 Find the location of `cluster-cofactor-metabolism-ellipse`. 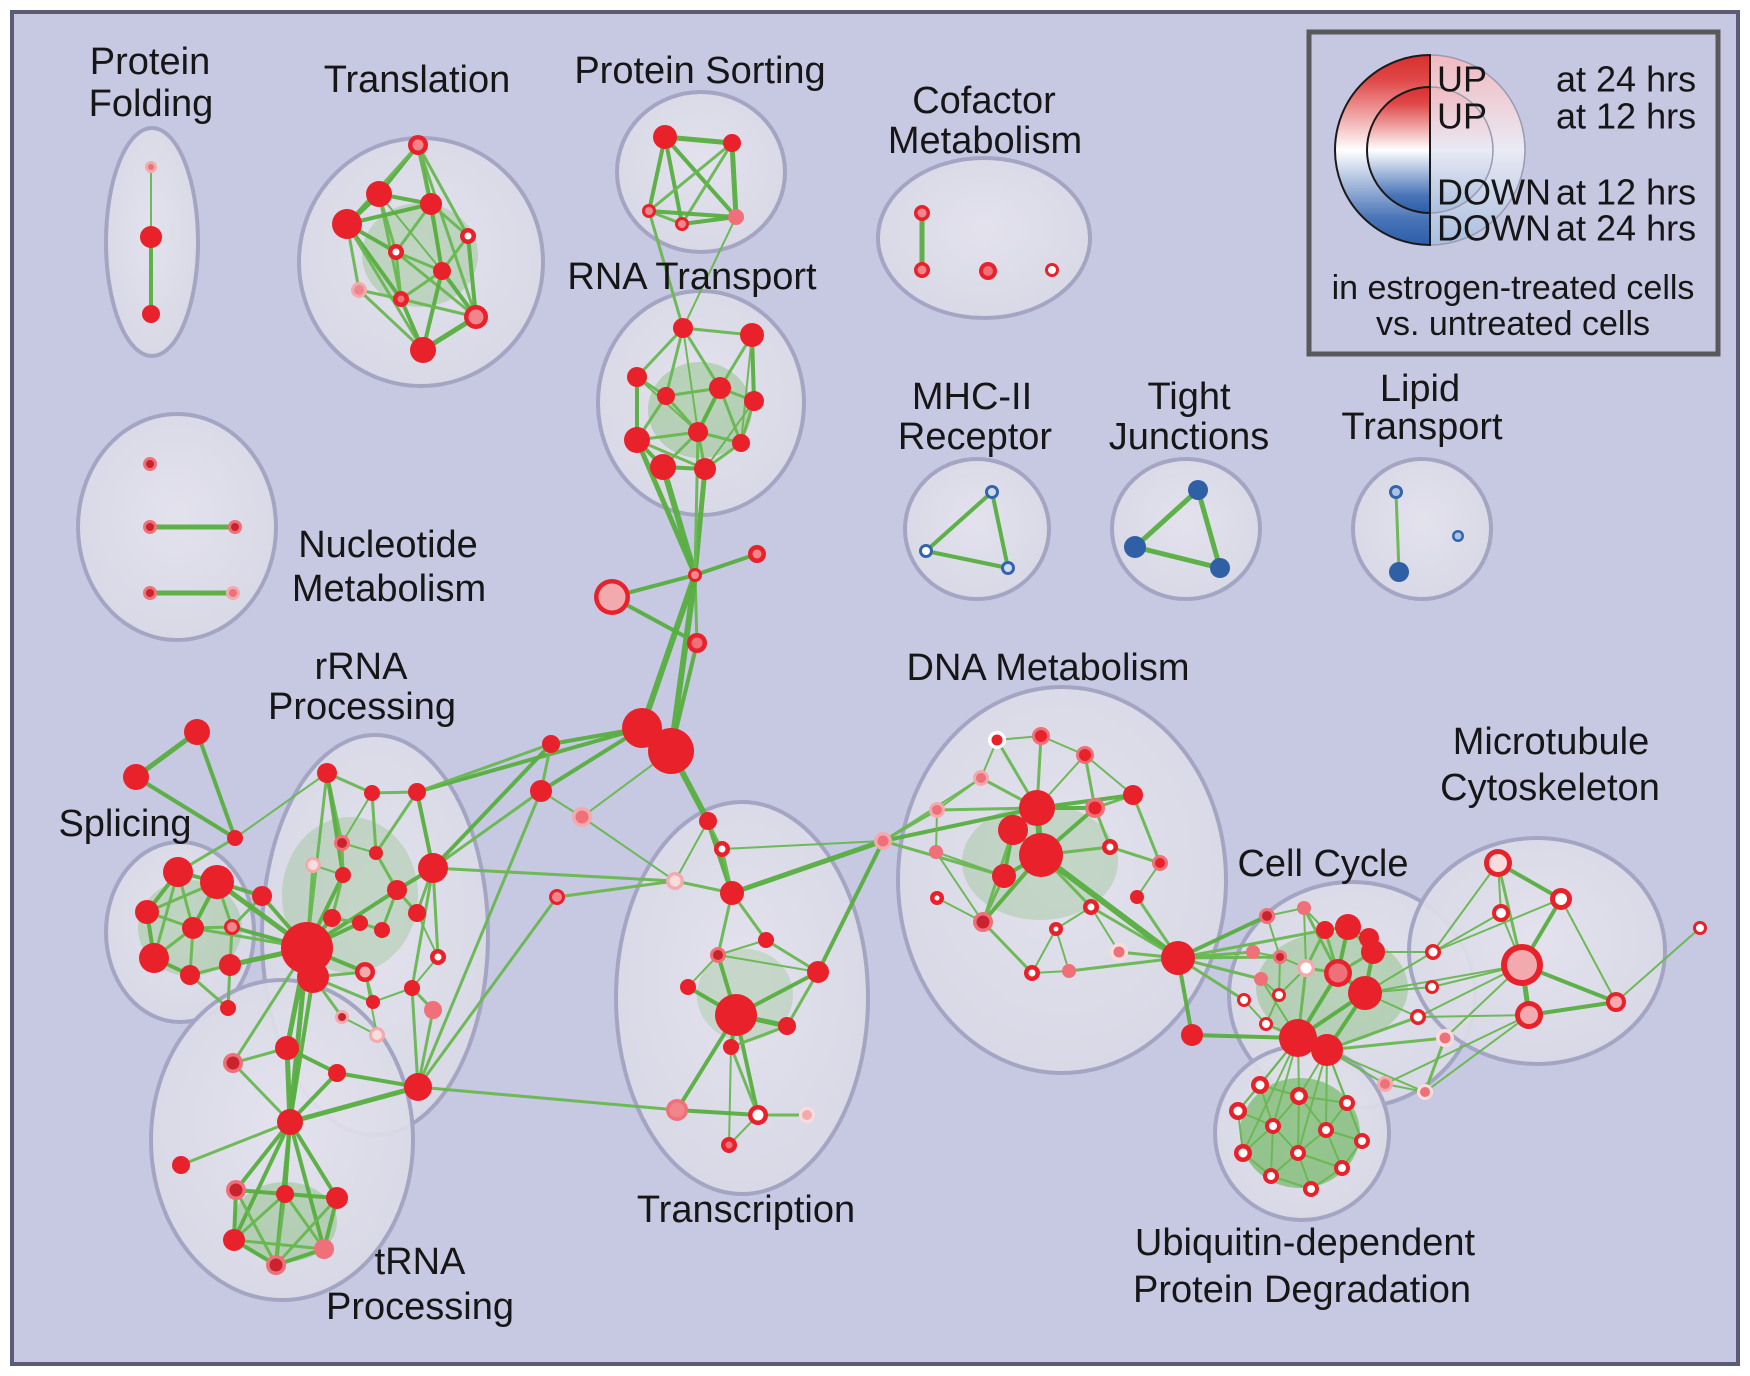

cluster-cofactor-metabolism-ellipse is located at coordinates (984, 238).